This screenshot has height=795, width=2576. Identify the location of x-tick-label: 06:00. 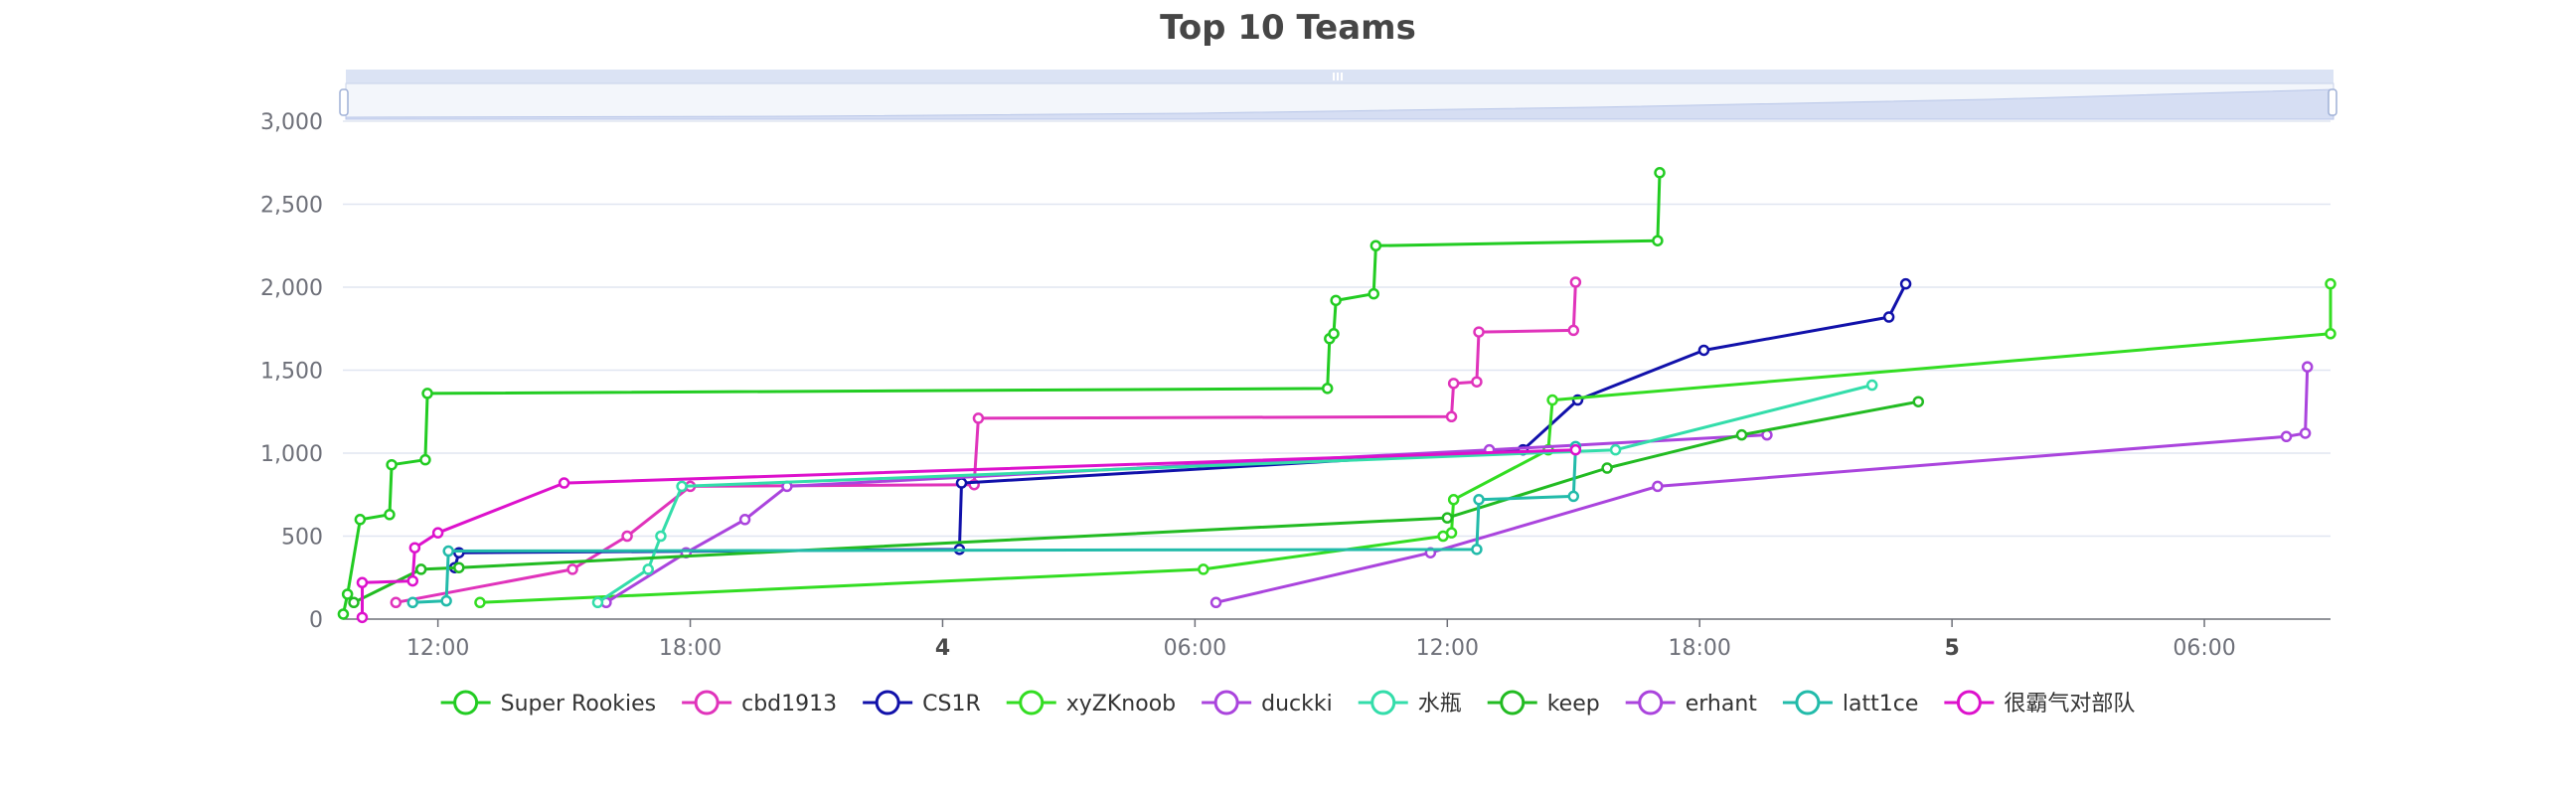
(1195, 648).